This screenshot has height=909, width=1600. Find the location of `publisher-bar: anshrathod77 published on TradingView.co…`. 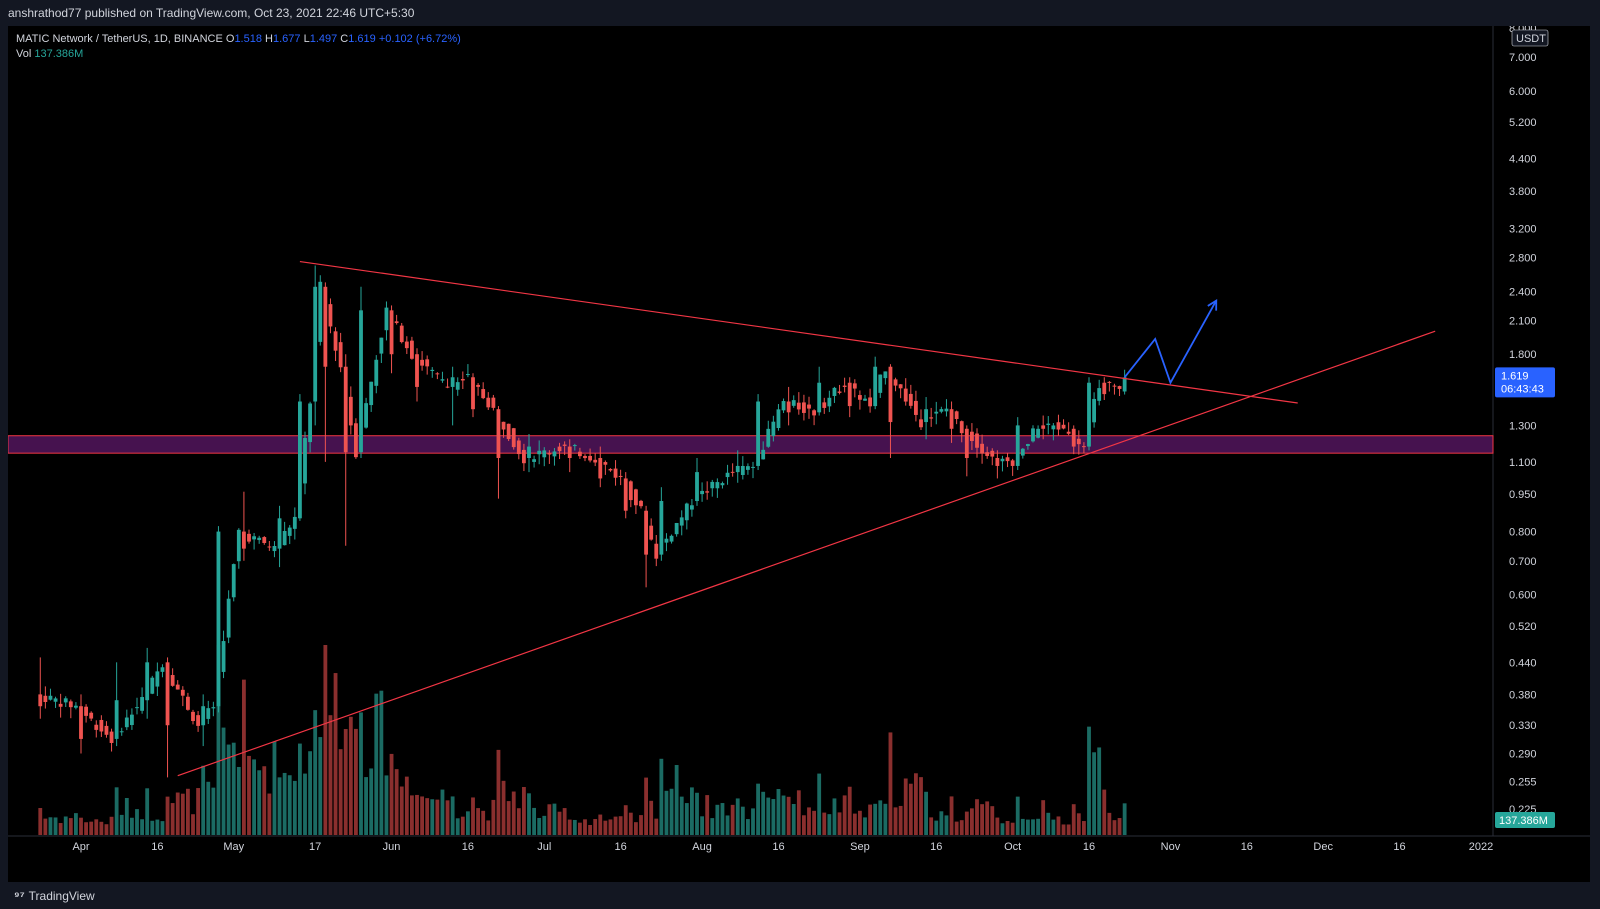

publisher-bar: anshrathod77 published on TradingView.co… is located at coordinates (800, 13).